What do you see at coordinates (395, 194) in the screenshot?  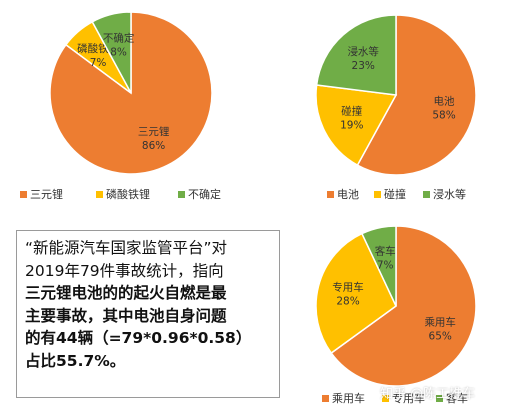 I see `legend-label-1-1: 碰撞` at bounding box center [395, 194].